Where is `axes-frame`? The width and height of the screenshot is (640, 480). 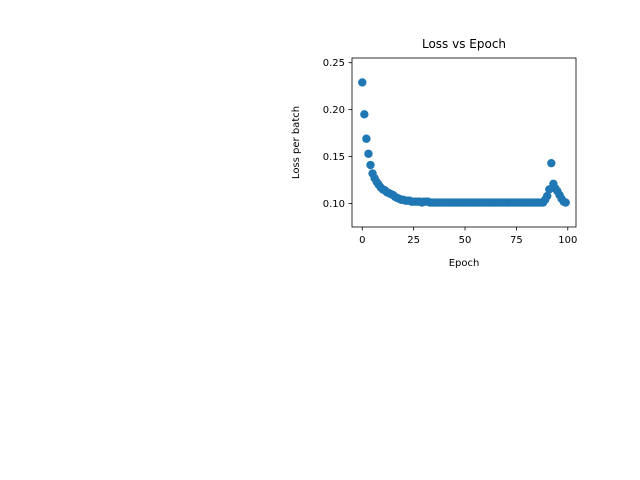 axes-frame is located at coordinates (464, 142).